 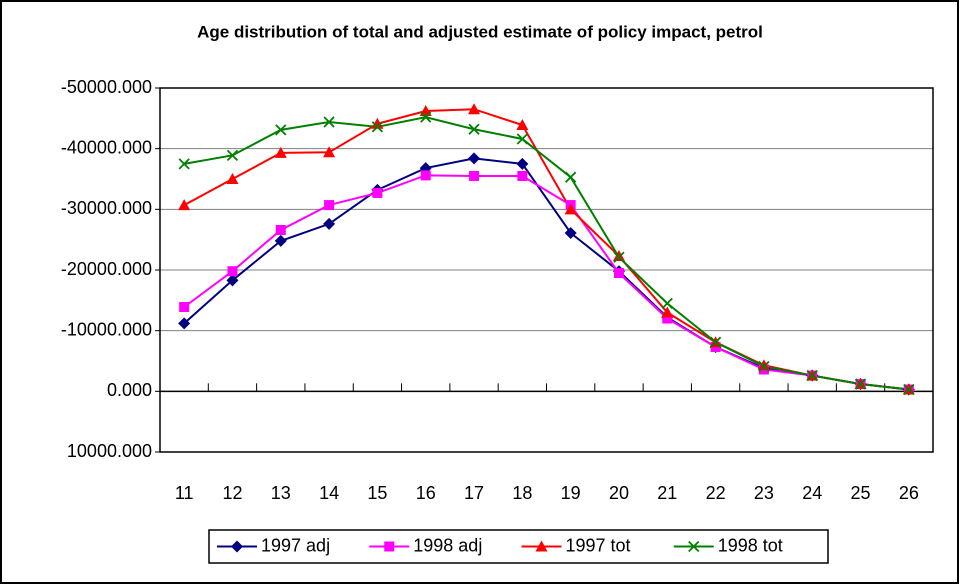 I want to click on x-tick-label: 16, so click(x=426, y=493).